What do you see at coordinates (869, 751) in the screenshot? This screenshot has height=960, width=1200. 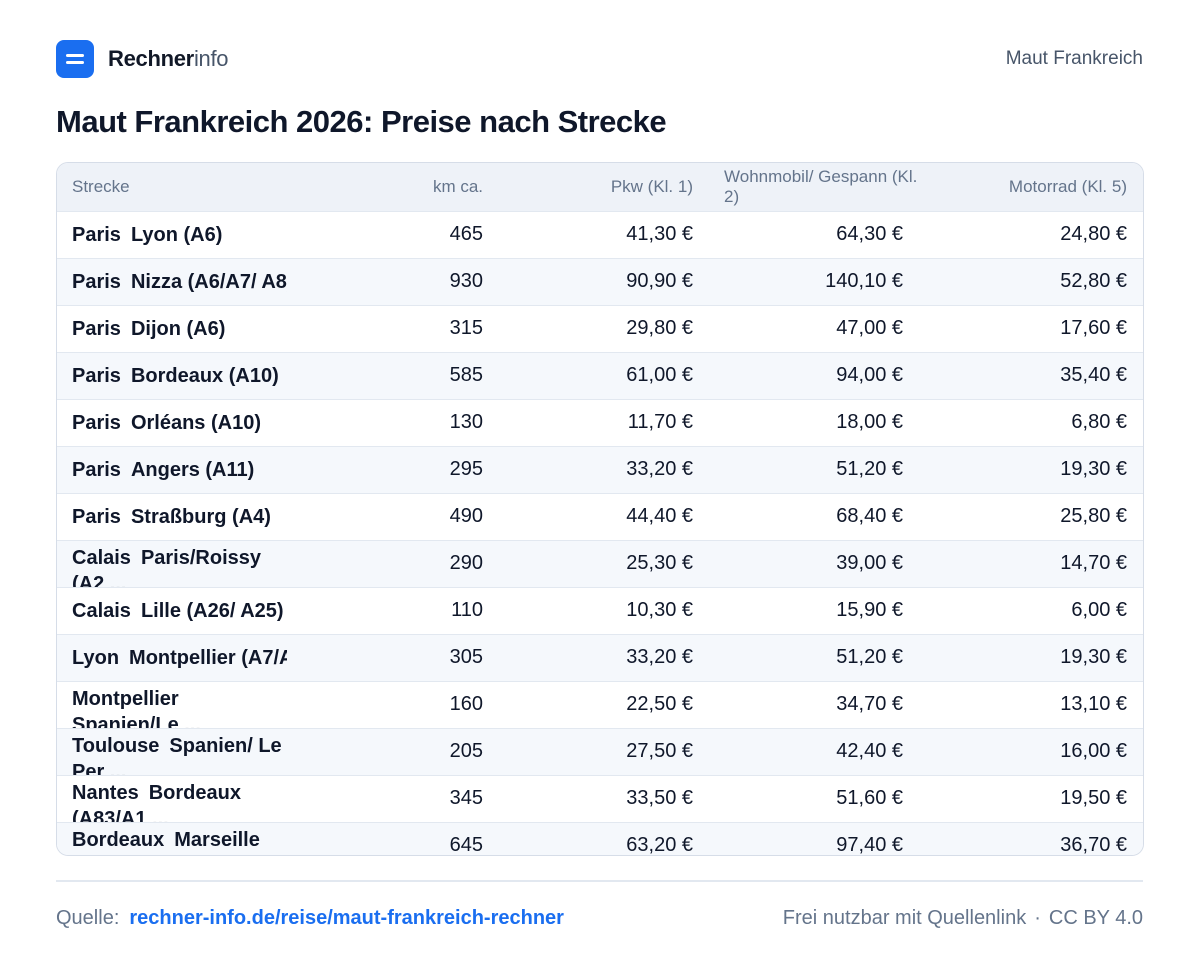 I see `wohnmobil-price-cell: 42,40 €` at bounding box center [869, 751].